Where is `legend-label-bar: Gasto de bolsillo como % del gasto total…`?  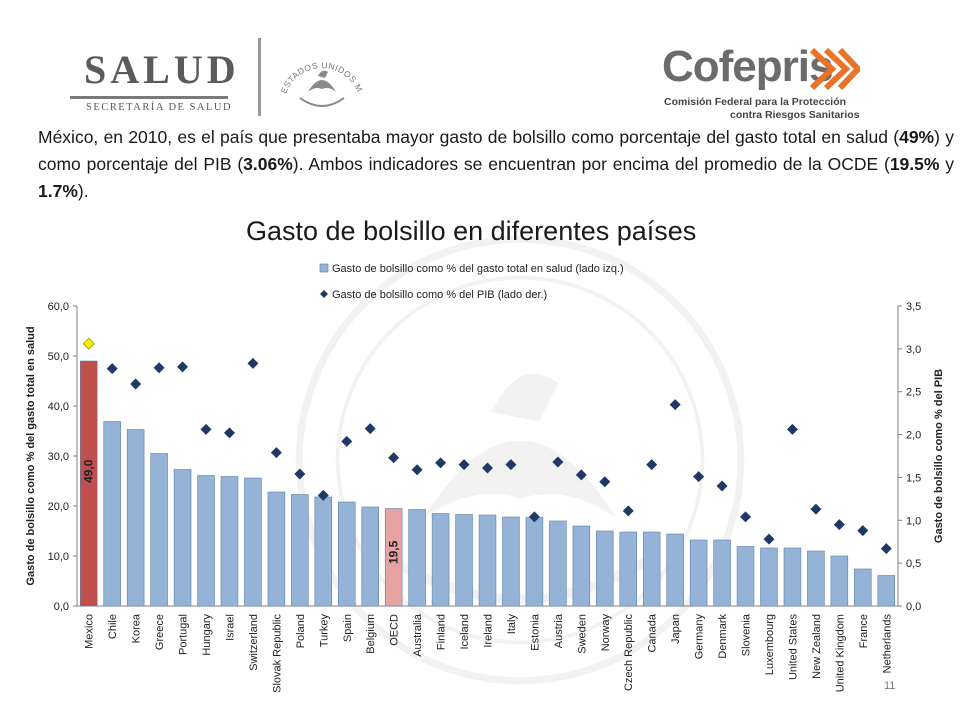 legend-label-bar: Gasto de bolsillo como % del gasto total… is located at coordinates (478, 269).